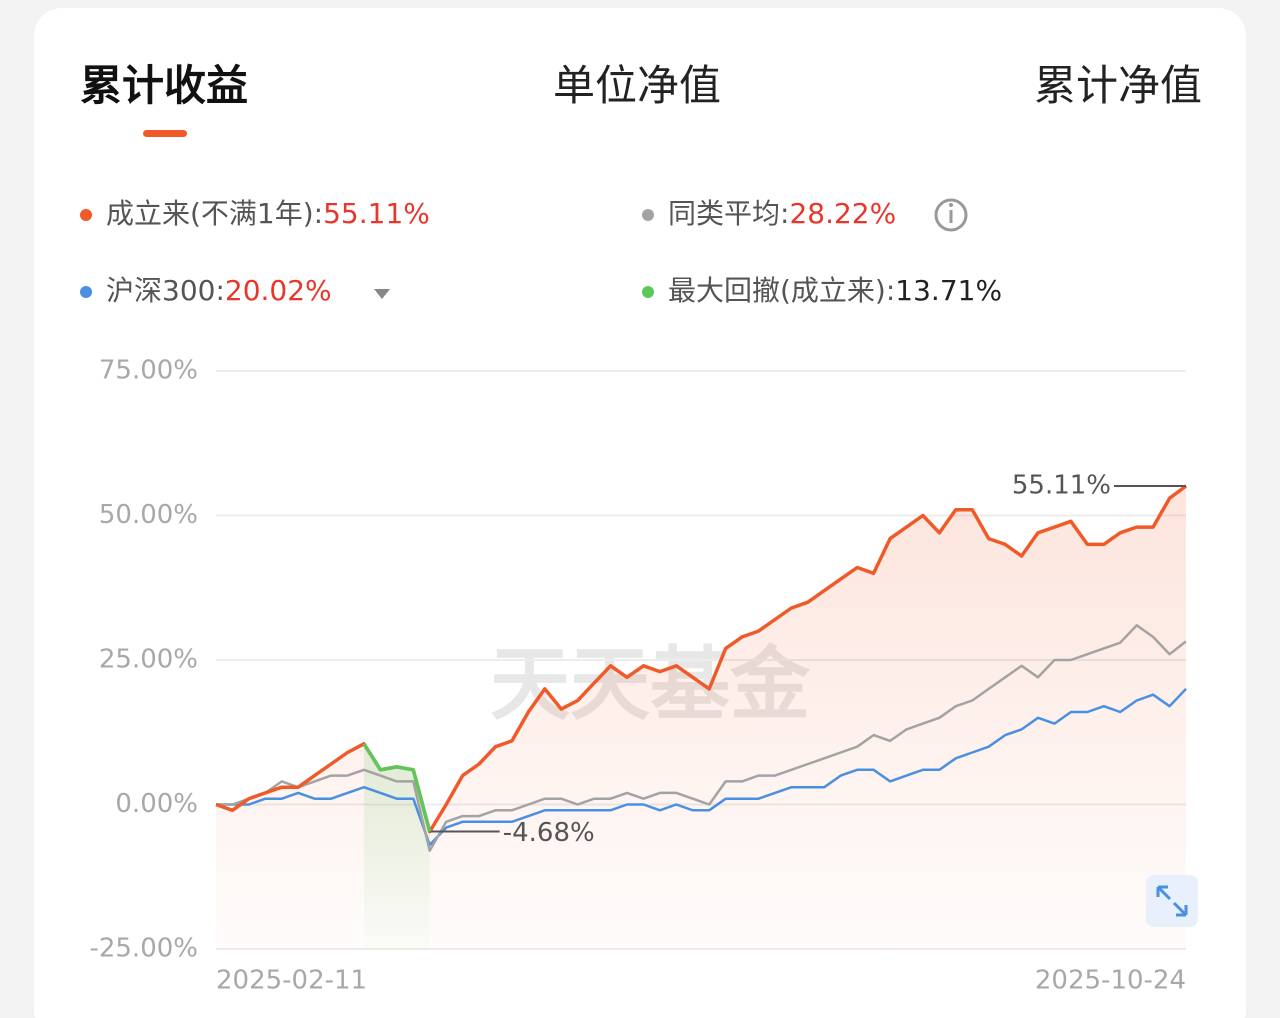  What do you see at coordinates (156, 804) in the screenshot?
I see `y-tick-label: 0.00%` at bounding box center [156, 804].